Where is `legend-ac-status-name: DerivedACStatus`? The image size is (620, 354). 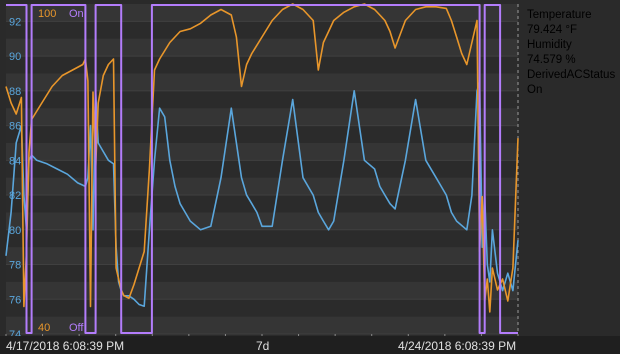
legend-ac-status-name: DerivedACStatus is located at coordinates (571, 75).